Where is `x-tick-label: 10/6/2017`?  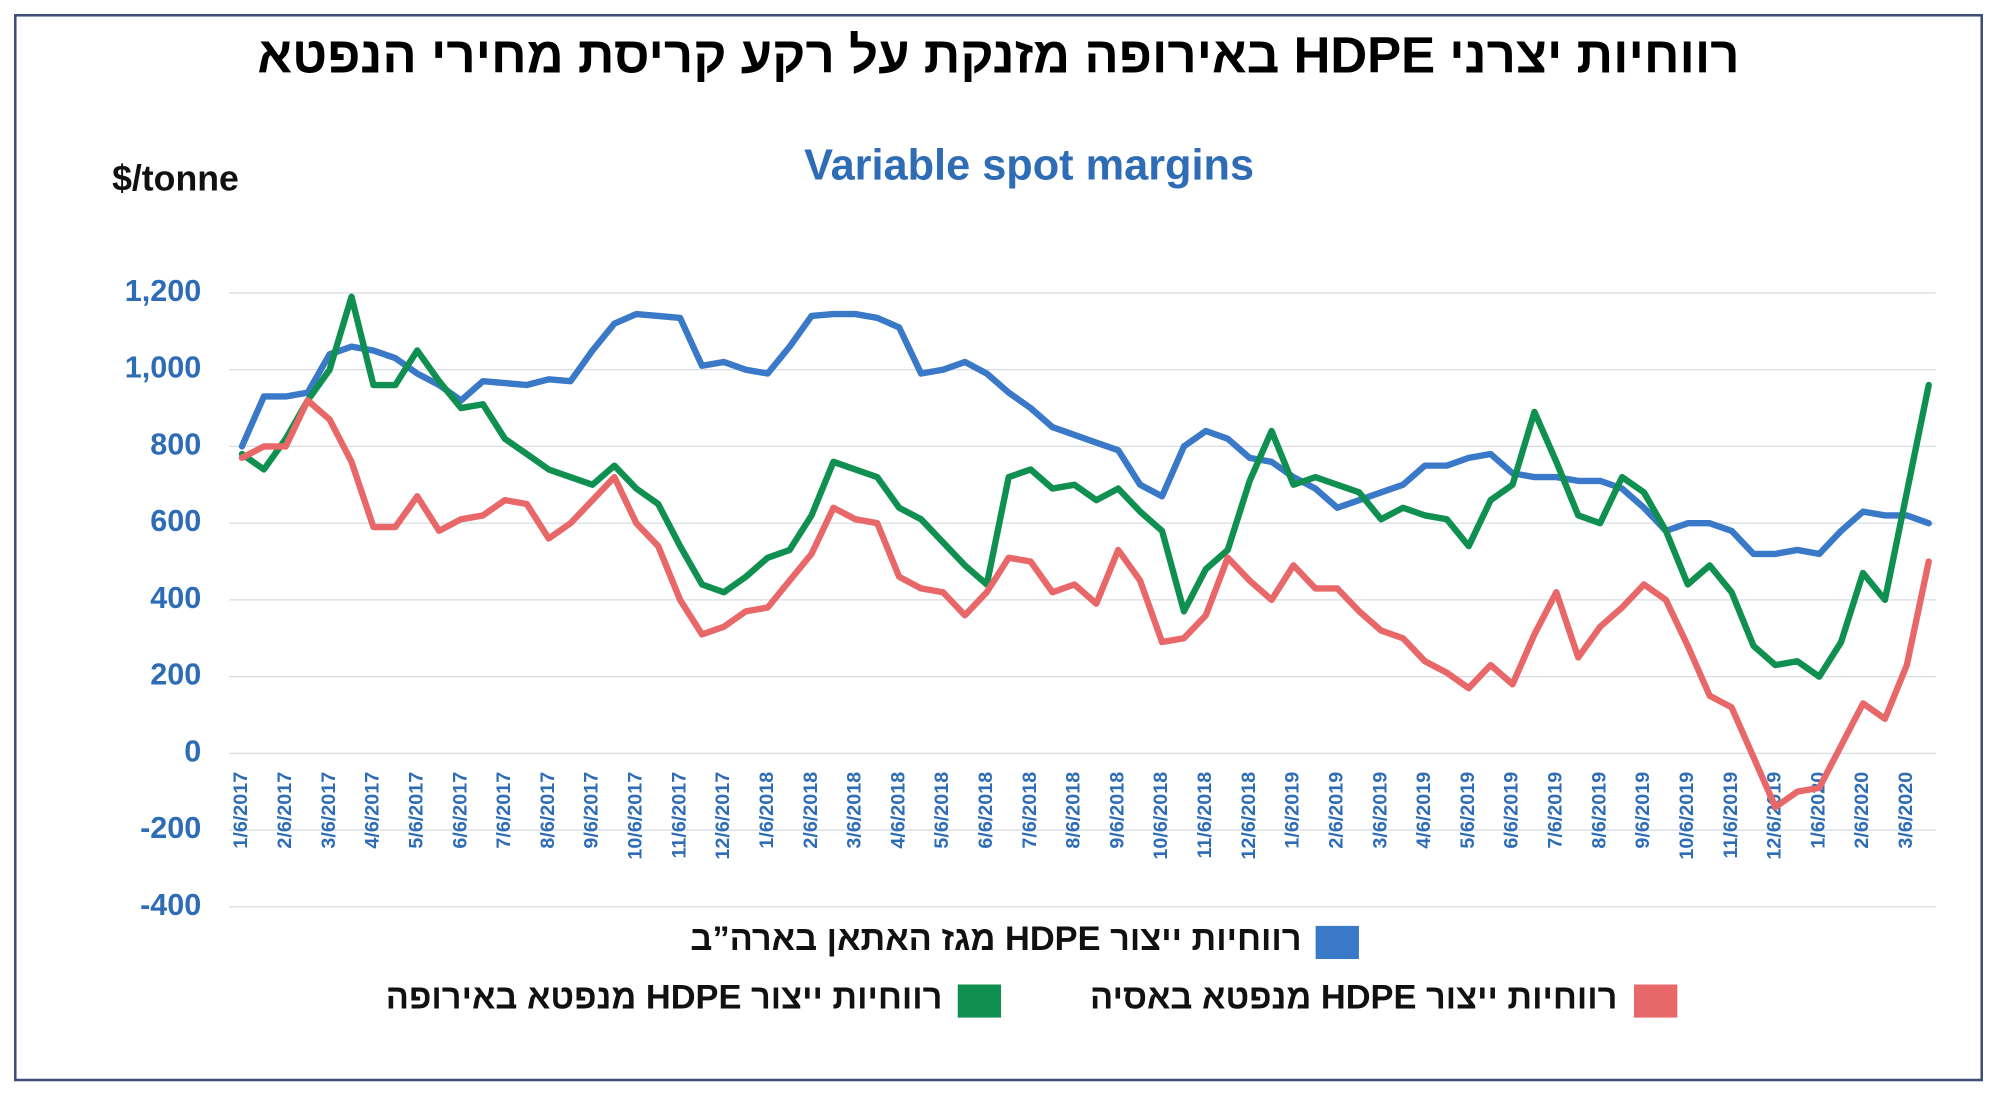 x-tick-label: 10/6/2017 is located at coordinates (636, 816).